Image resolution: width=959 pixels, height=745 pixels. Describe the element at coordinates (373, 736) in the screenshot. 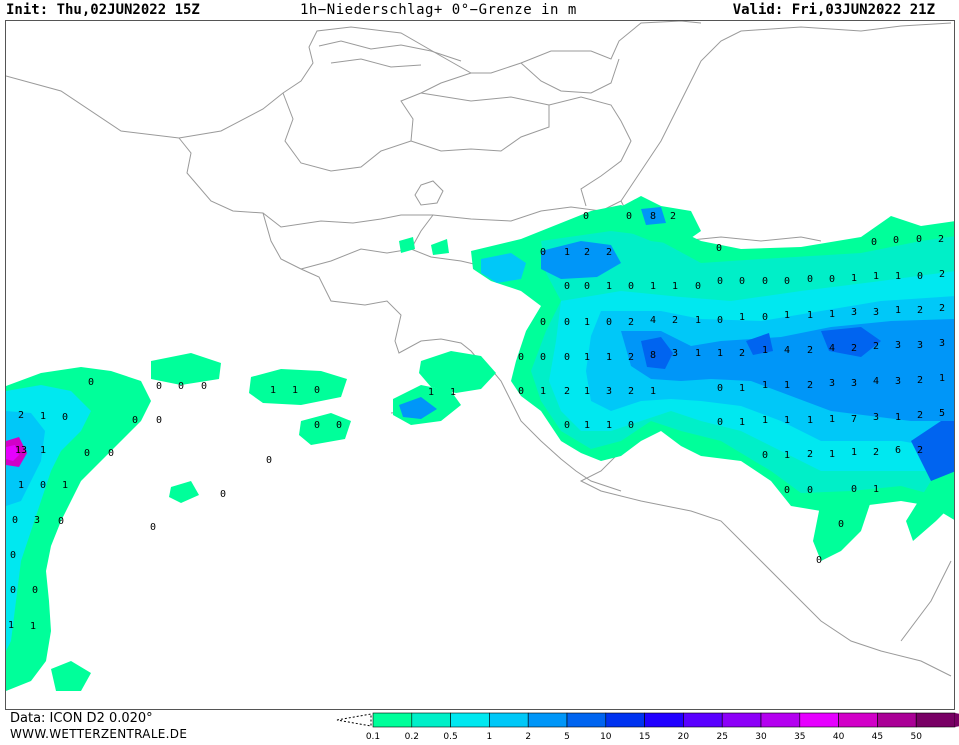

I see `legend-label: 0.1` at that location.